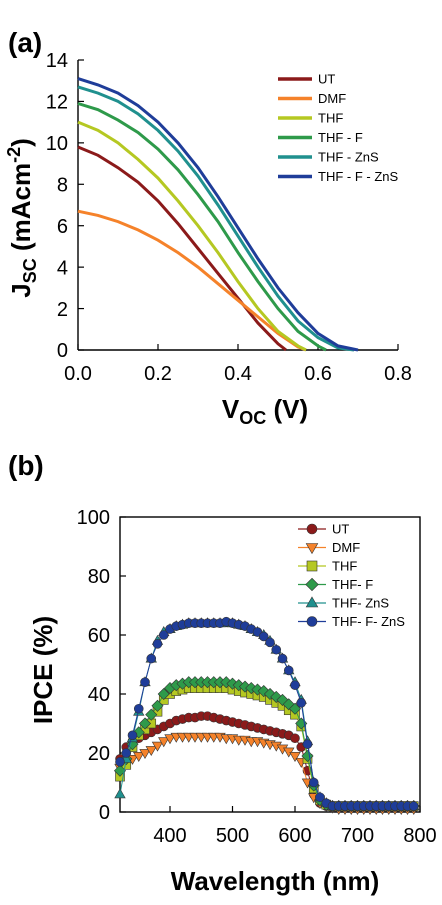  What do you see at coordinates (30, 270) in the screenshot?
I see `y-axis-label-a-sub: SC` at bounding box center [30, 270].